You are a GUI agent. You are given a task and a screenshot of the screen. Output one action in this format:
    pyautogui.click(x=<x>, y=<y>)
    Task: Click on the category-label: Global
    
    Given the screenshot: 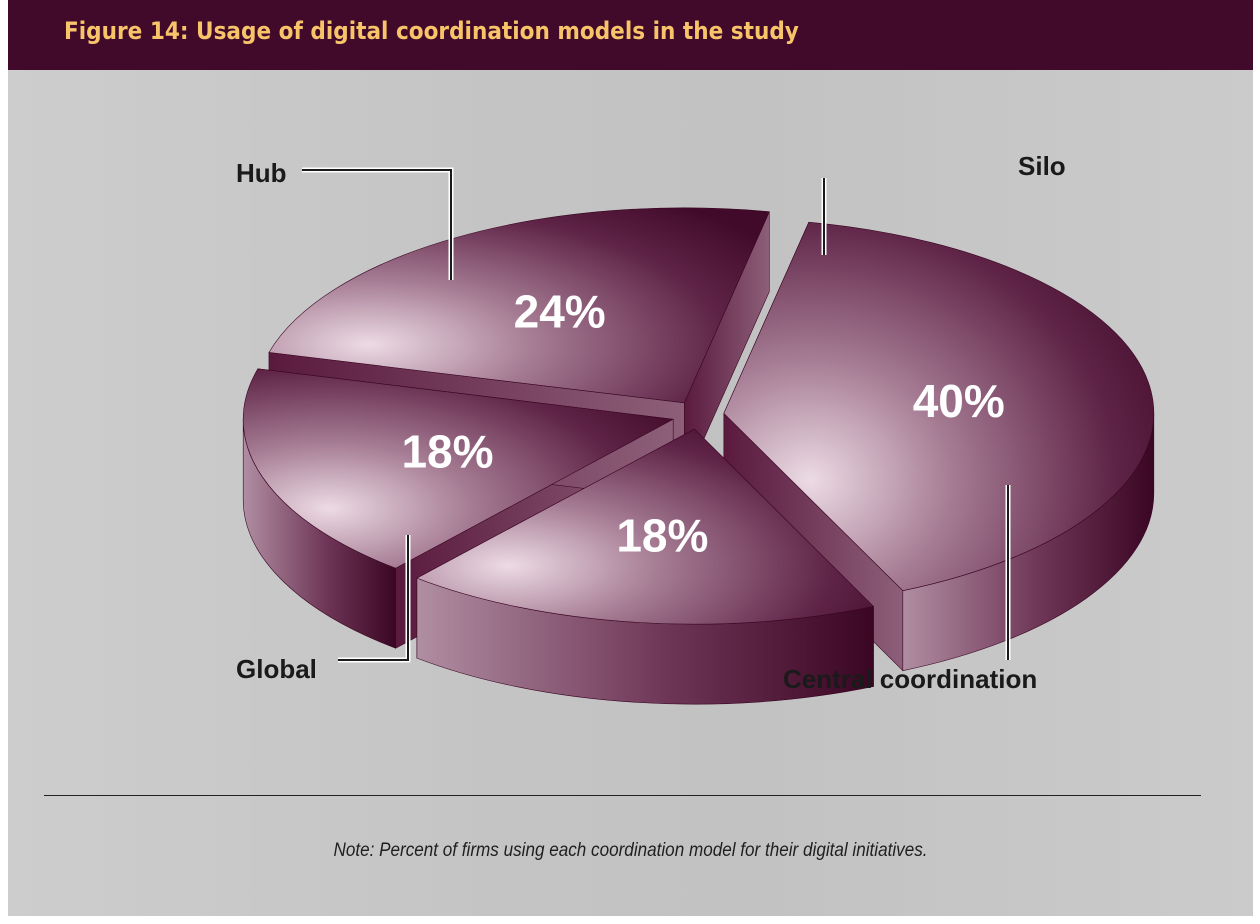 What is the action you would take?
    pyautogui.click(x=276, y=669)
    